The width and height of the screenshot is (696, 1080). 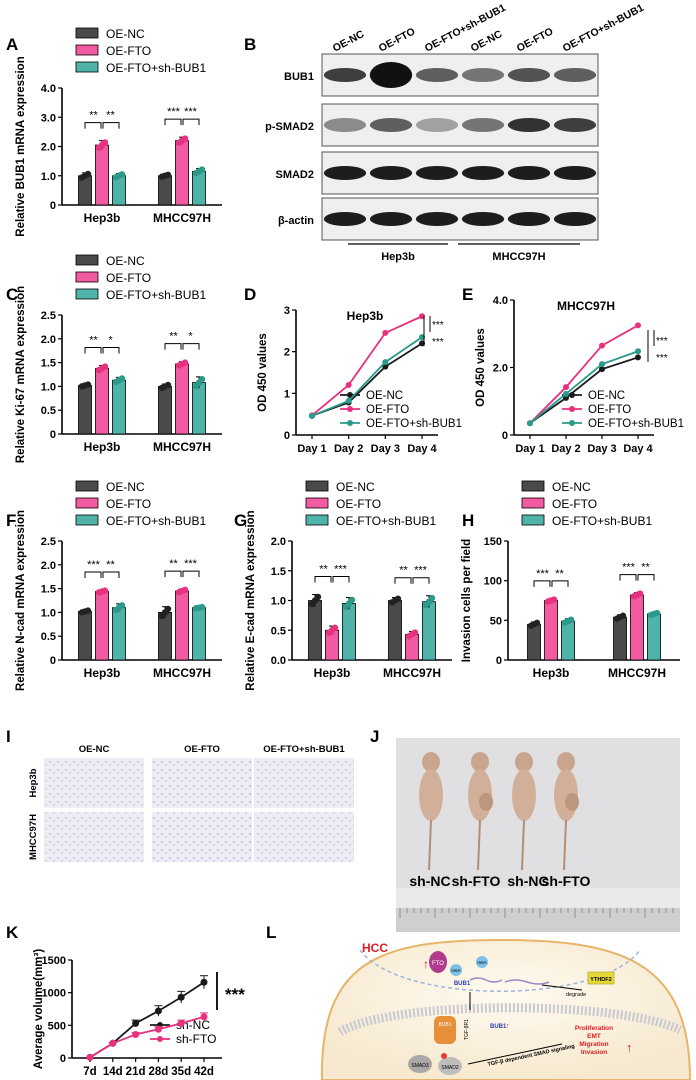 What do you see at coordinates (420, 1064) in the screenshot?
I see `smad3` at bounding box center [420, 1064].